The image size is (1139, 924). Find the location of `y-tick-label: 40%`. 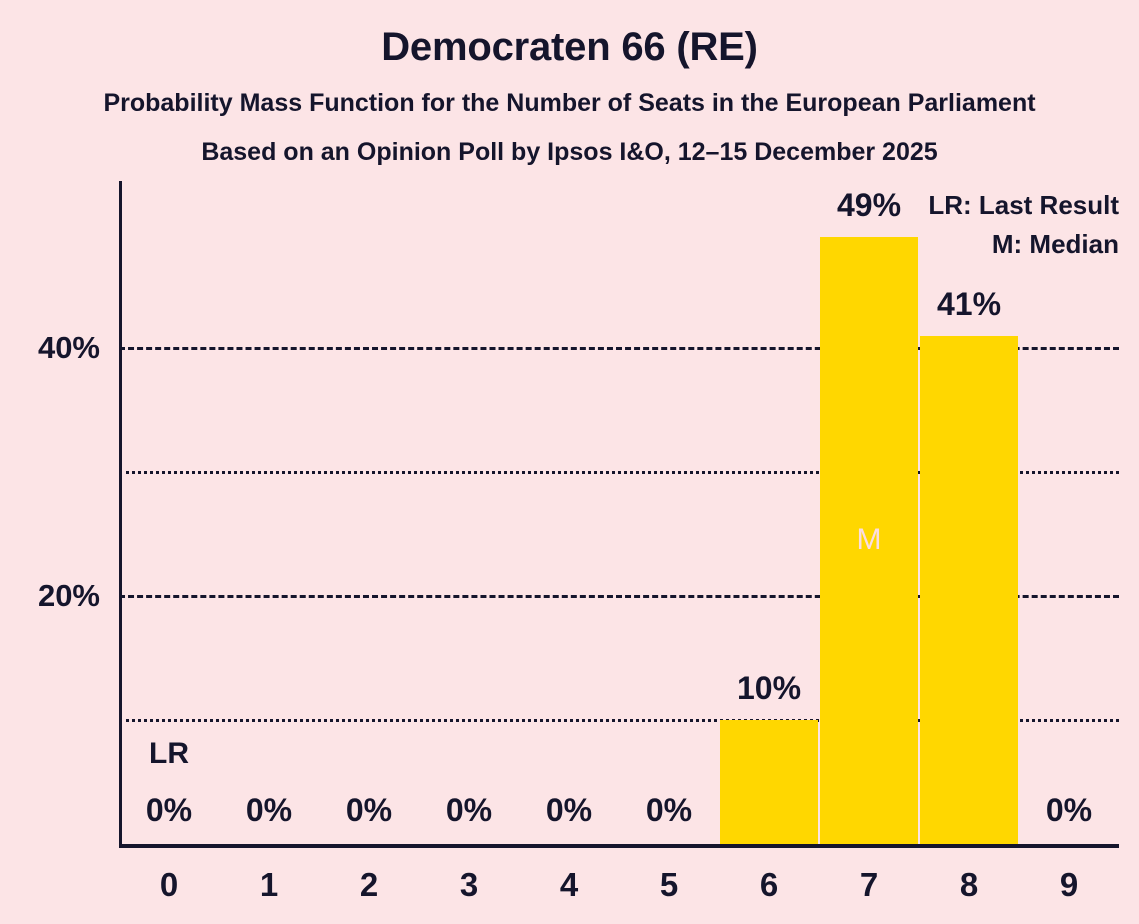

y-tick-label: 40% is located at coordinates (68, 348).